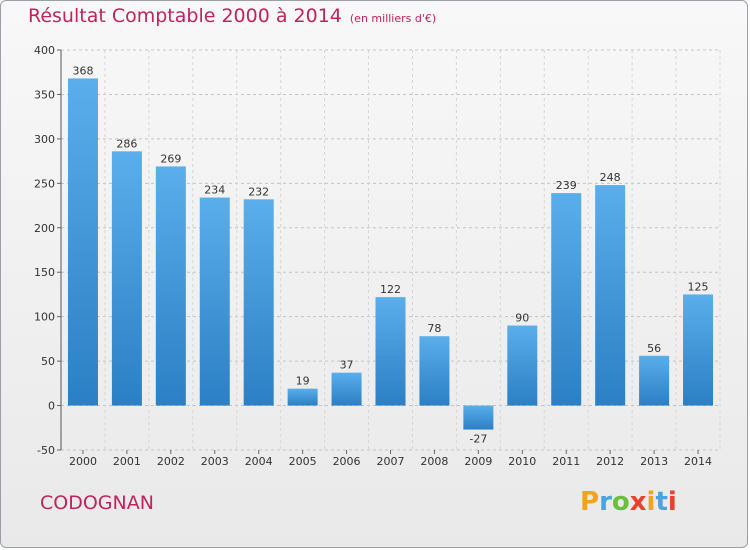 This screenshot has width=750, height=550. Describe the element at coordinates (393, 18) in the screenshot. I see `chart-subtitle: (en milliers d'€)` at that location.